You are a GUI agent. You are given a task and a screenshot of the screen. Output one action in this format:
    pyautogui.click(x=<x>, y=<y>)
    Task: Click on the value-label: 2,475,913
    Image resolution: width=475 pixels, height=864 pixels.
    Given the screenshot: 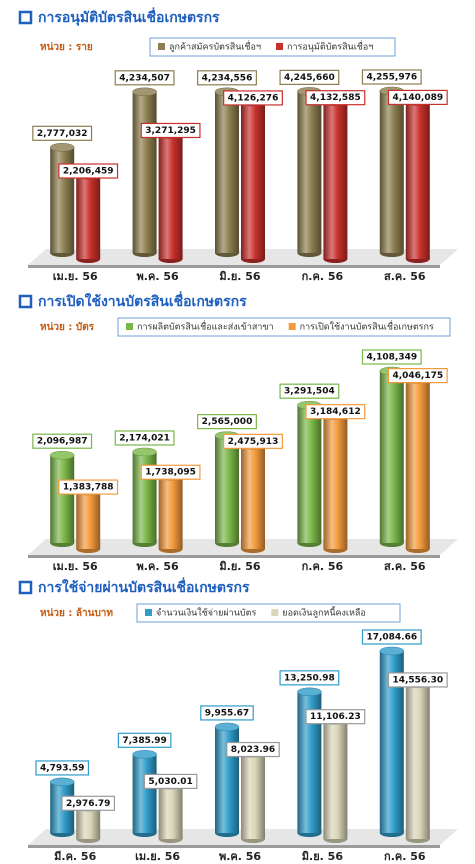 What is the action you would take?
    pyautogui.click(x=253, y=442)
    